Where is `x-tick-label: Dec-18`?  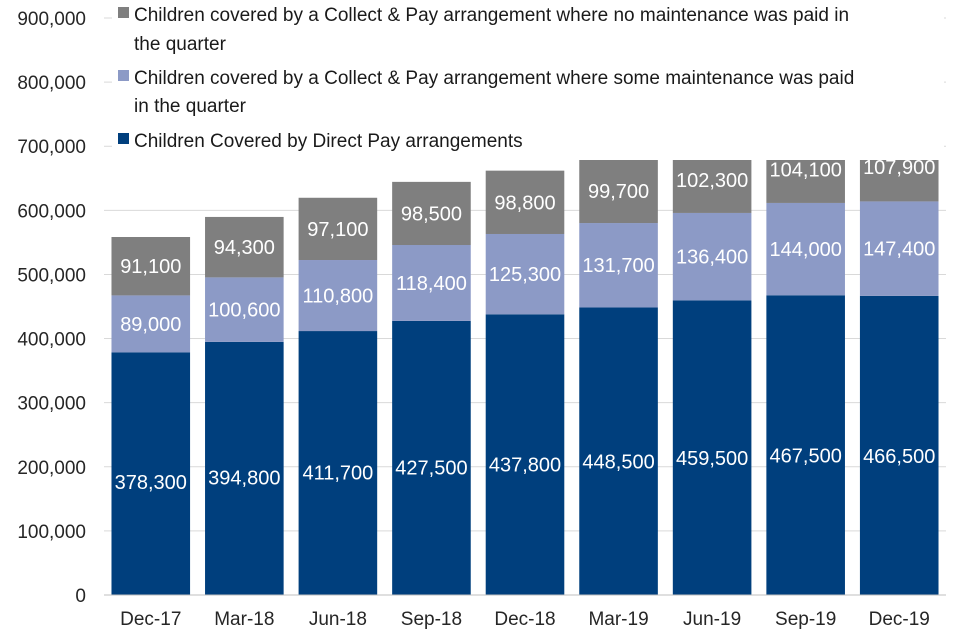 x-tick-label: Dec-18 is located at coordinates (524, 619).